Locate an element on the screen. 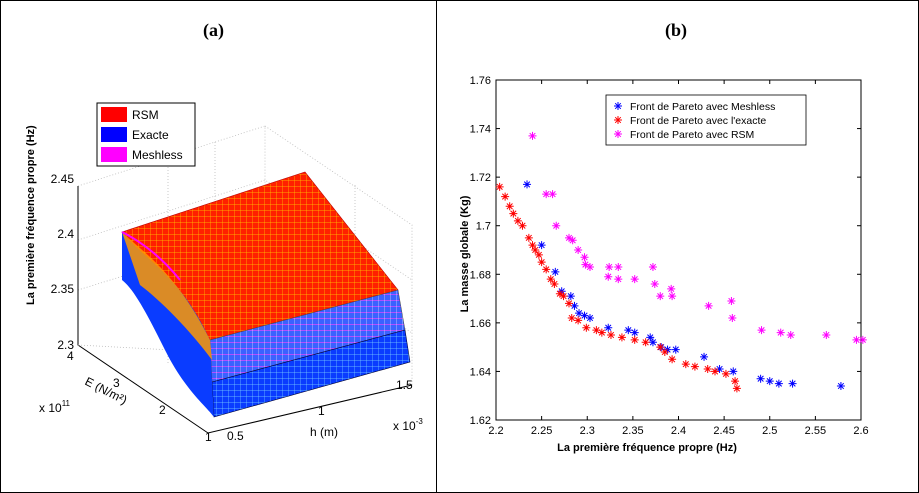  legend-swatch-exacte is located at coordinates (114, 134).